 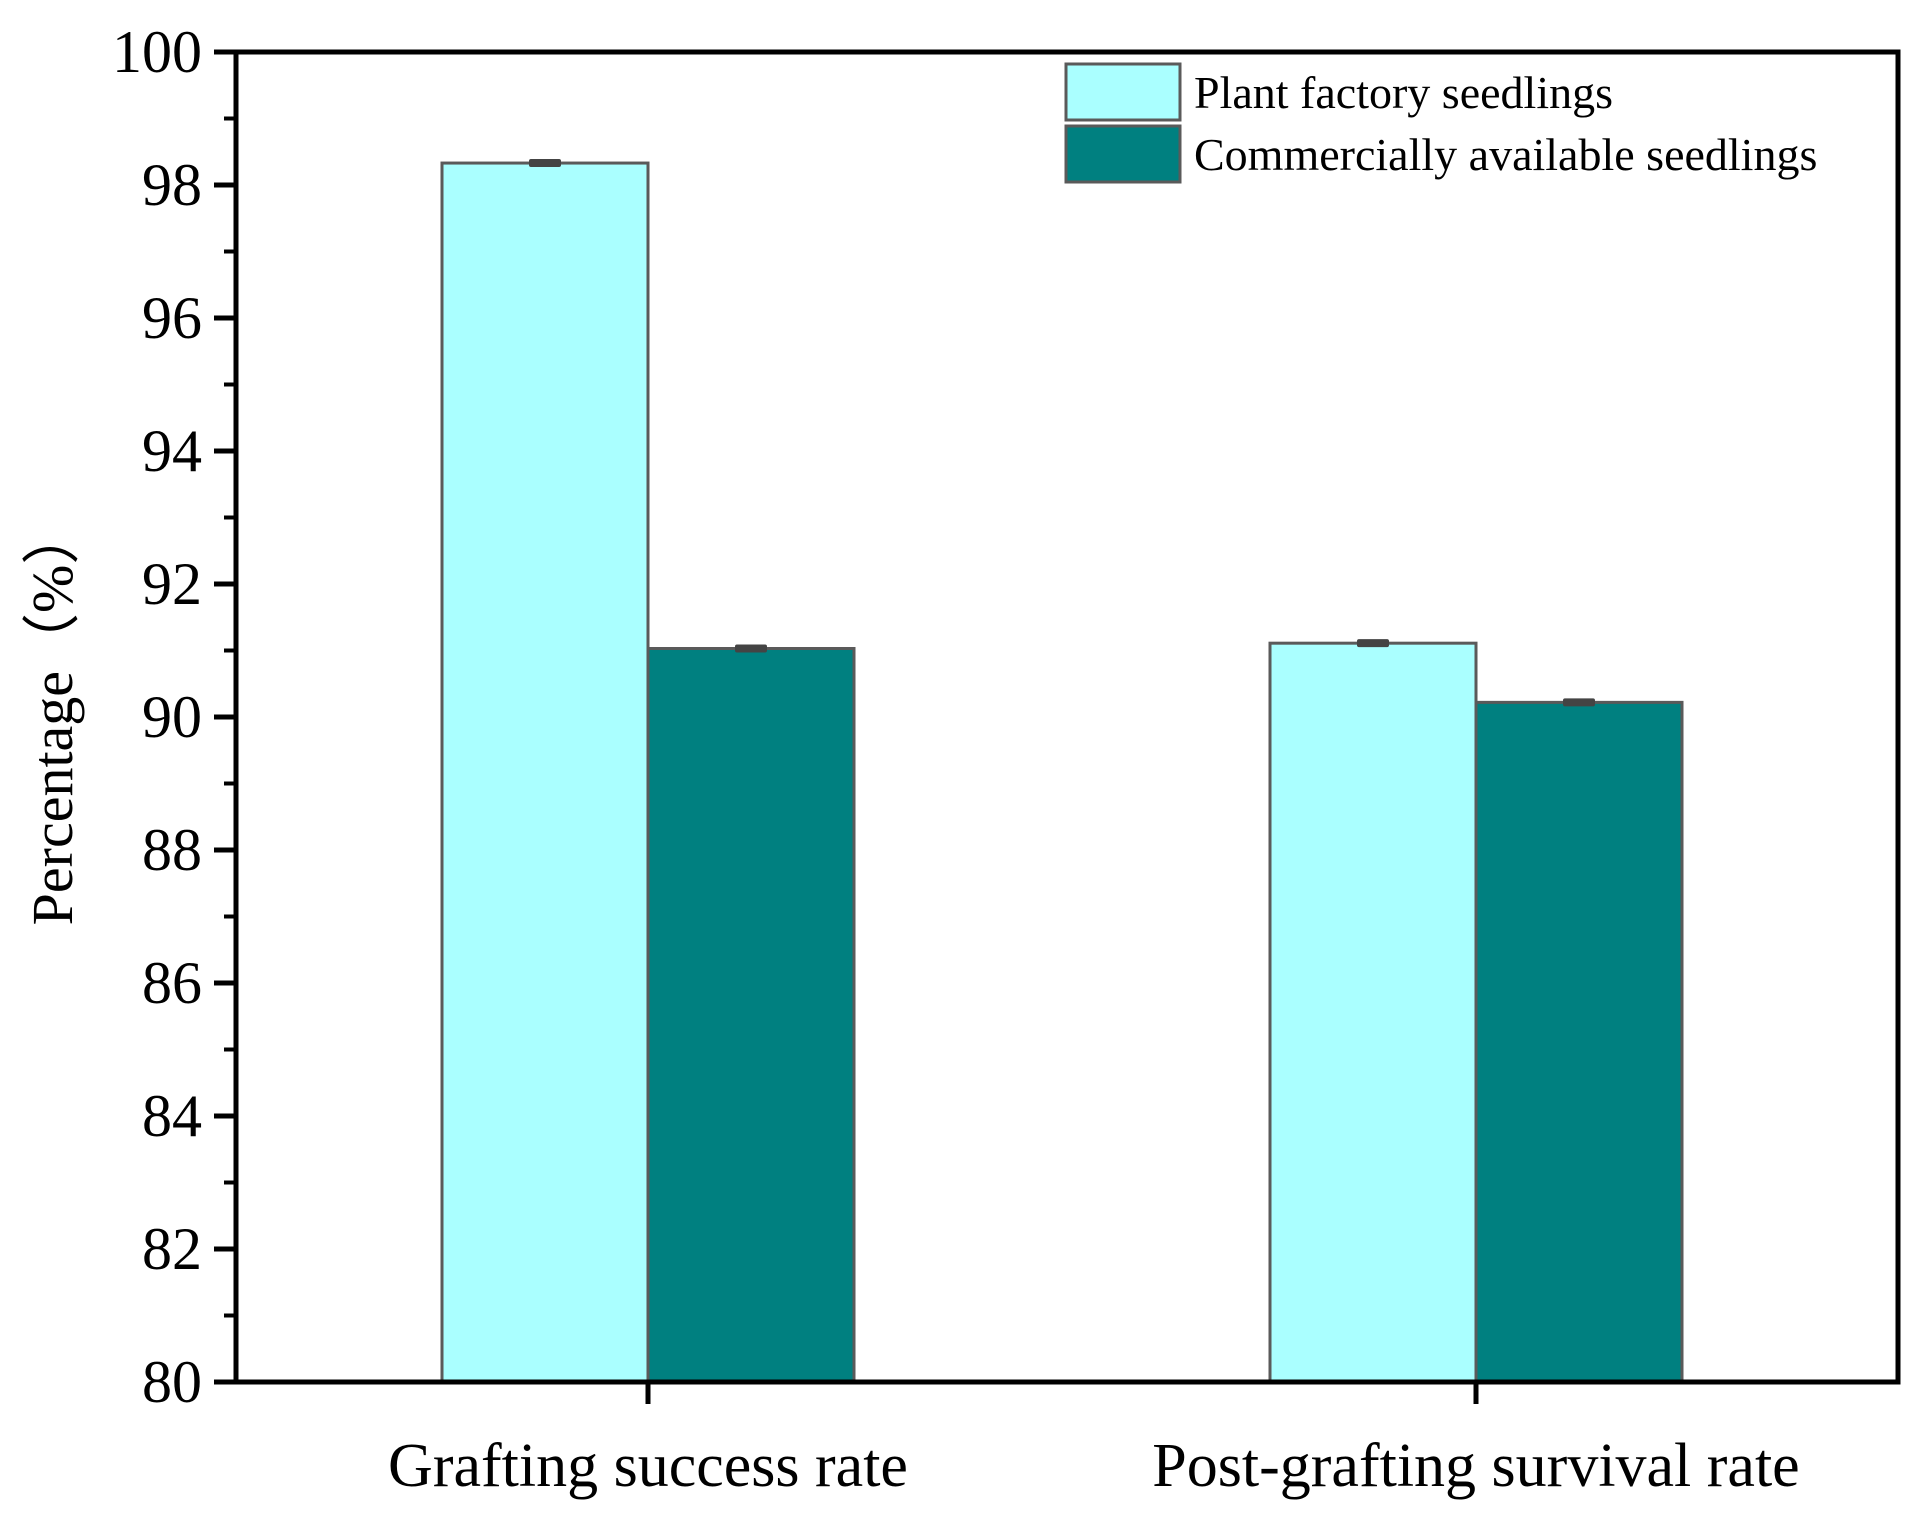 What do you see at coordinates (172, 185) in the screenshot?
I see `y-tick-label: 98` at bounding box center [172, 185].